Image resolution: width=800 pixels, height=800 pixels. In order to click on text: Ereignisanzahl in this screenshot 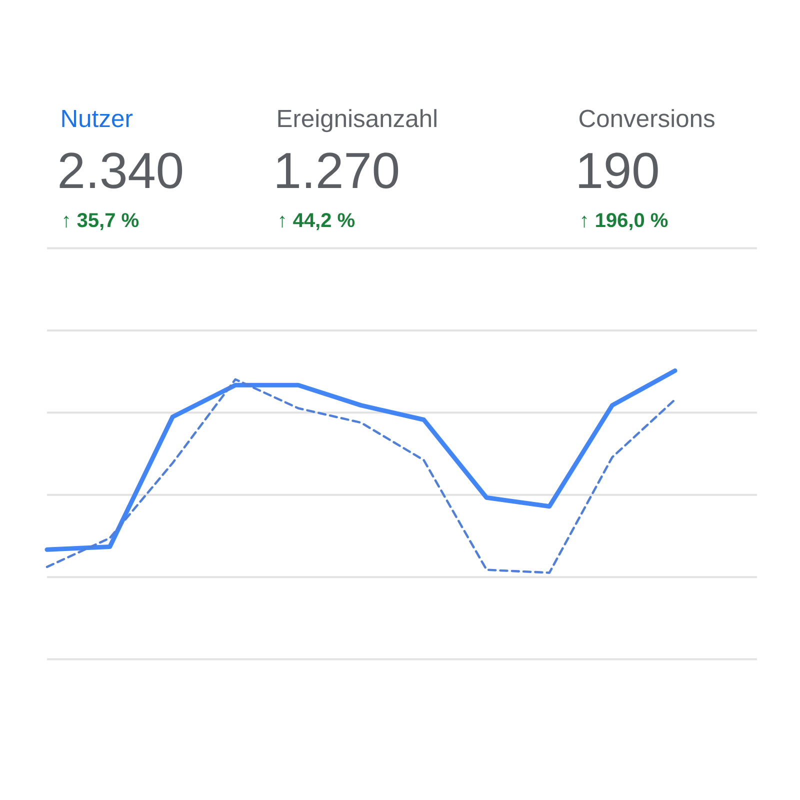, I will do `click(357, 120)`.